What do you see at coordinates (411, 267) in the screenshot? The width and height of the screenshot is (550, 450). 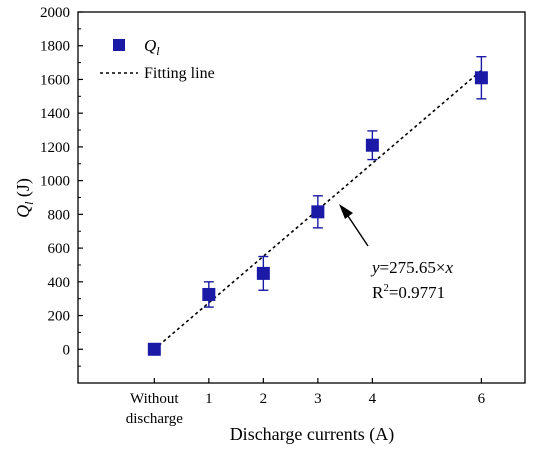 I see `fit-equation: y=275.65×x` at bounding box center [411, 267].